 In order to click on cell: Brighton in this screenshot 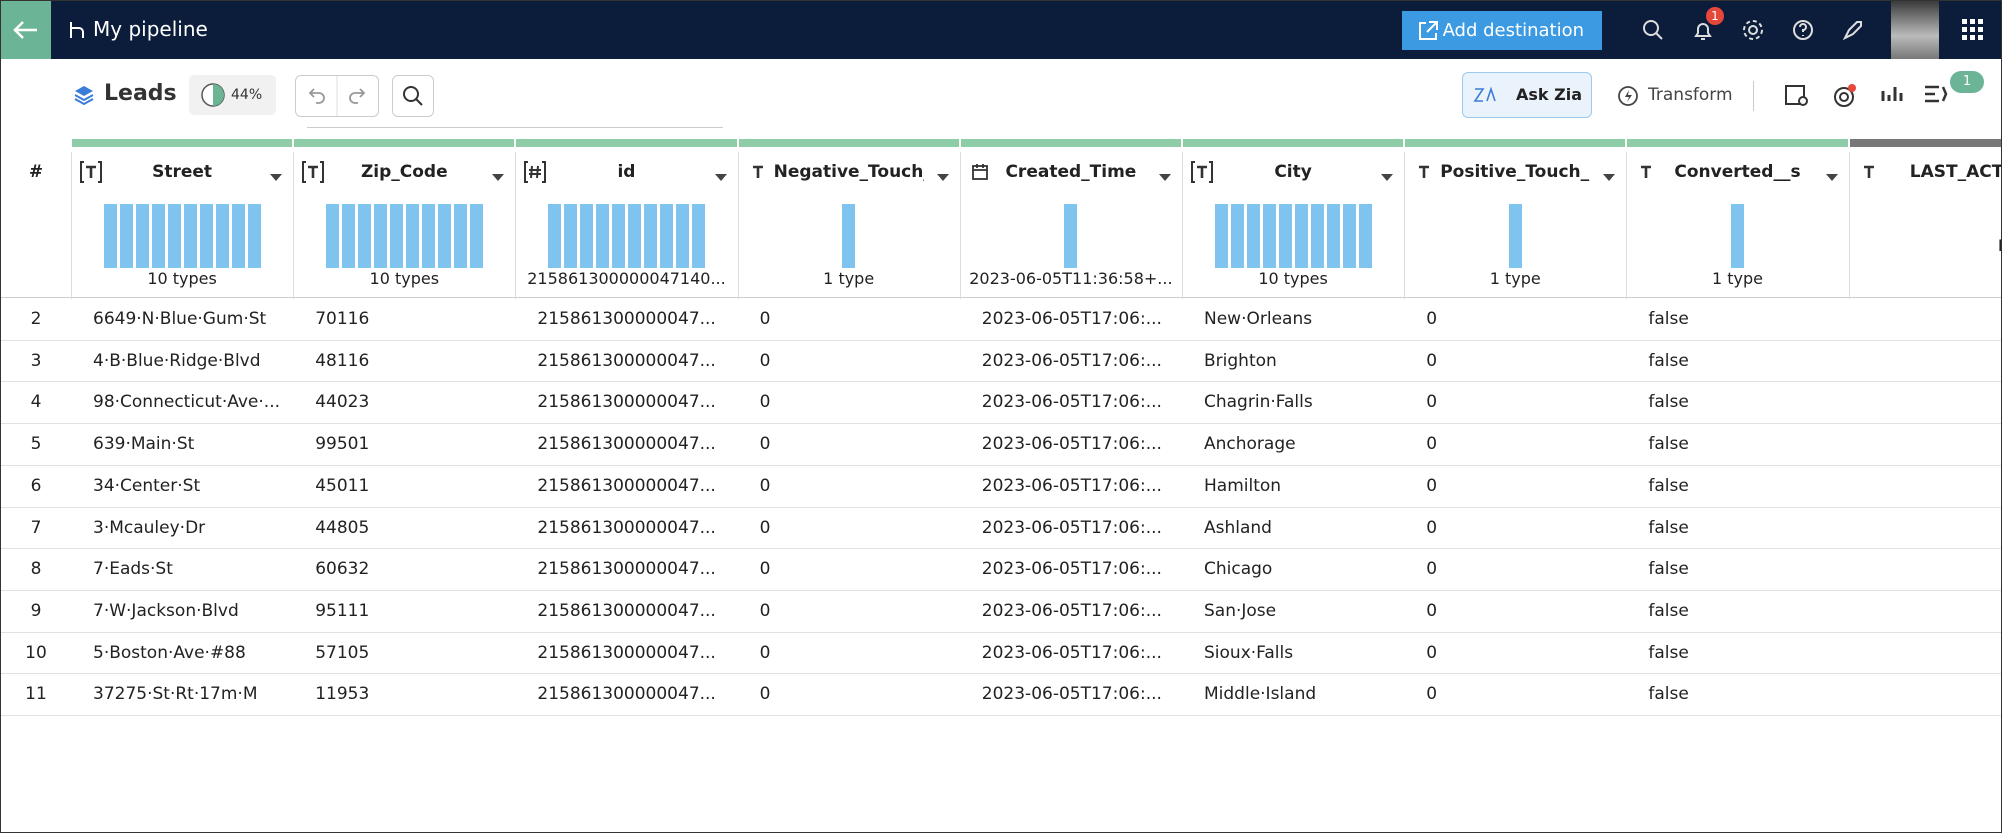, I will do `click(1240, 360)`.